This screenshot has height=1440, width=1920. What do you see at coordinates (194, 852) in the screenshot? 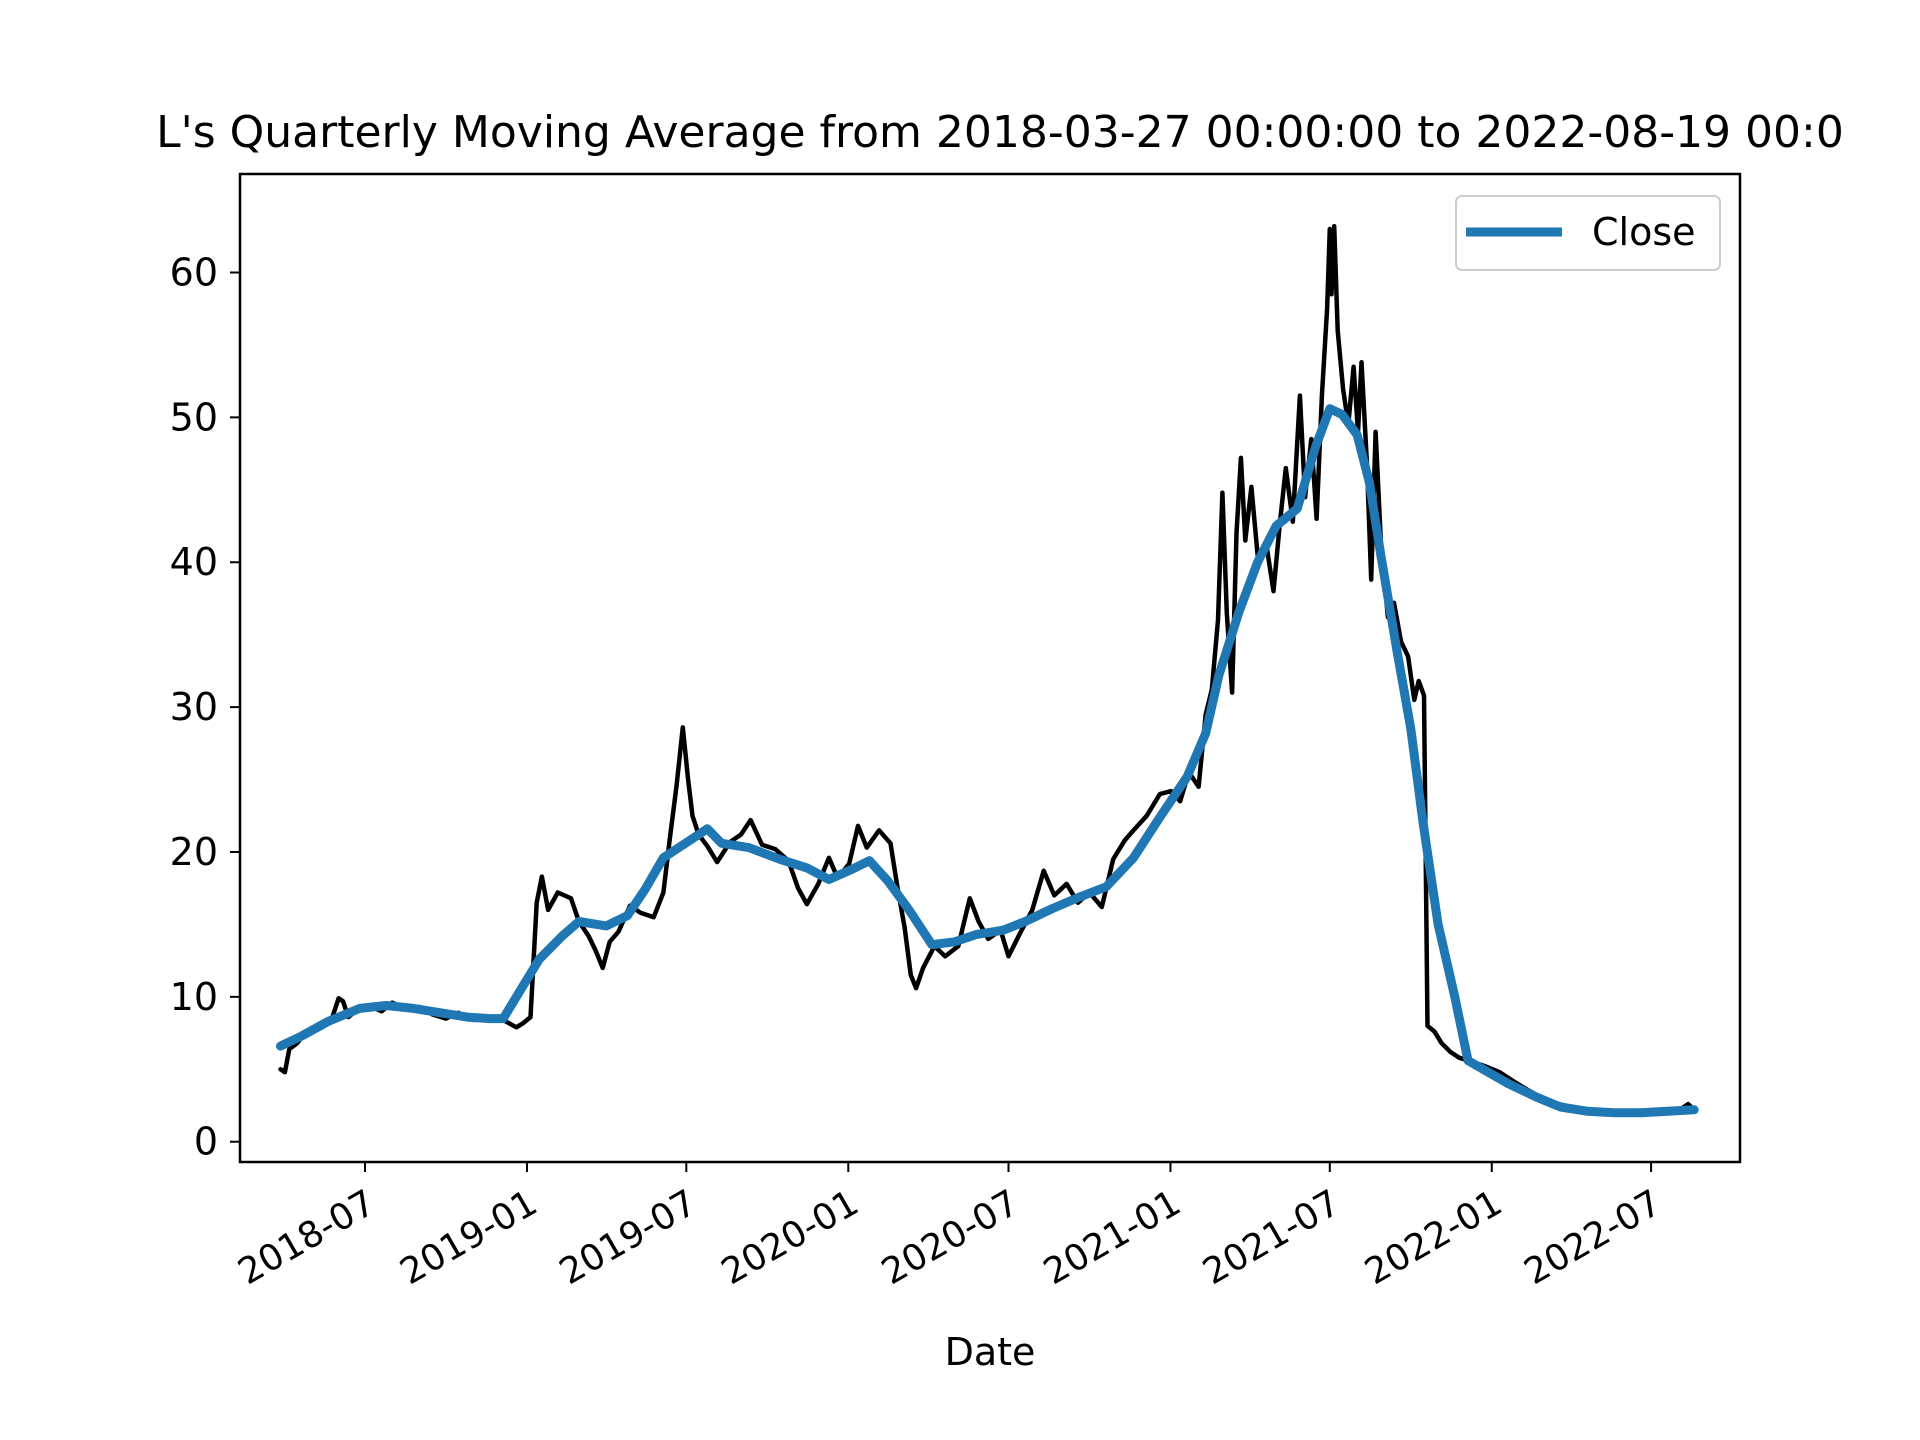
I see `y-tick-label: 20` at bounding box center [194, 852].